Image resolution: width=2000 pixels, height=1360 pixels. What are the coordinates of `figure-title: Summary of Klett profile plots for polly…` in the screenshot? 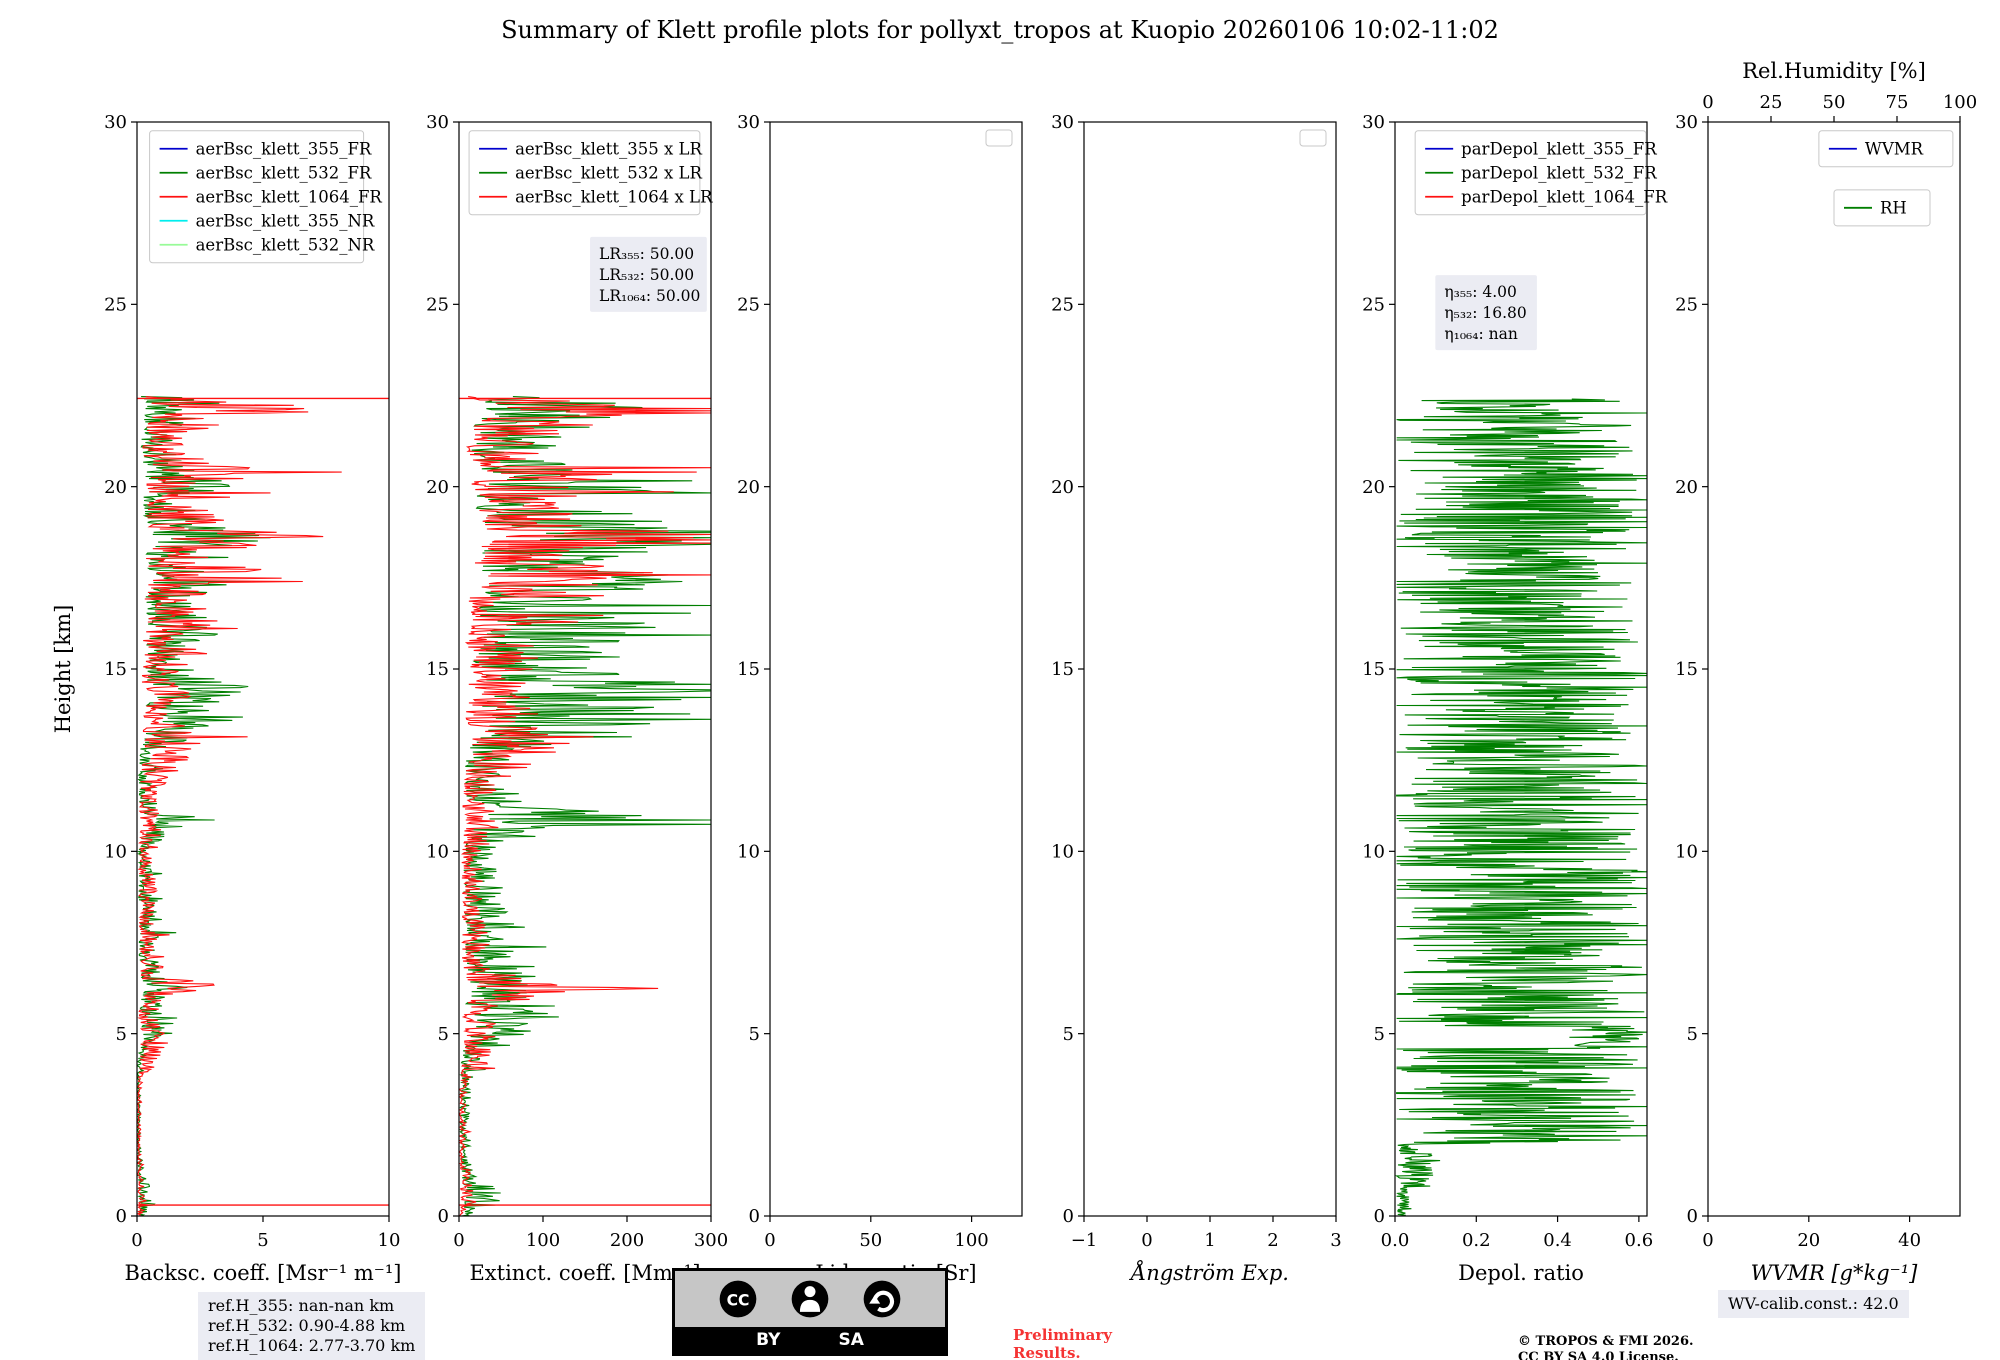 It's located at (1000, 30).